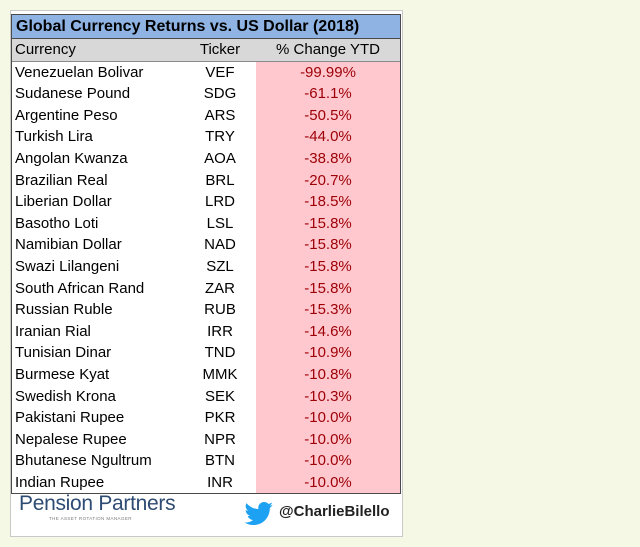 This screenshot has height=547, width=640. Describe the element at coordinates (328, 331) in the screenshot. I see `cell-change: -14.6%` at that location.